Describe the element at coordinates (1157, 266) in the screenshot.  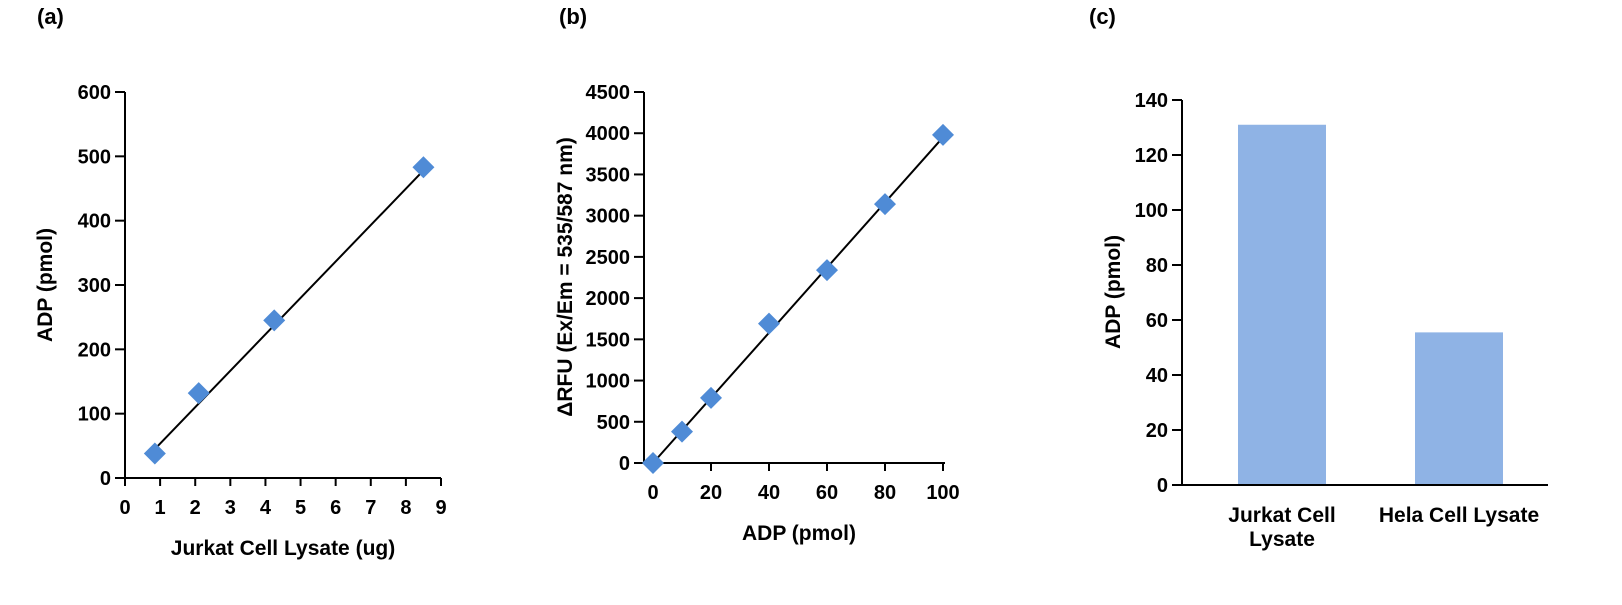
I see `y-tick-label: 80` at that location.